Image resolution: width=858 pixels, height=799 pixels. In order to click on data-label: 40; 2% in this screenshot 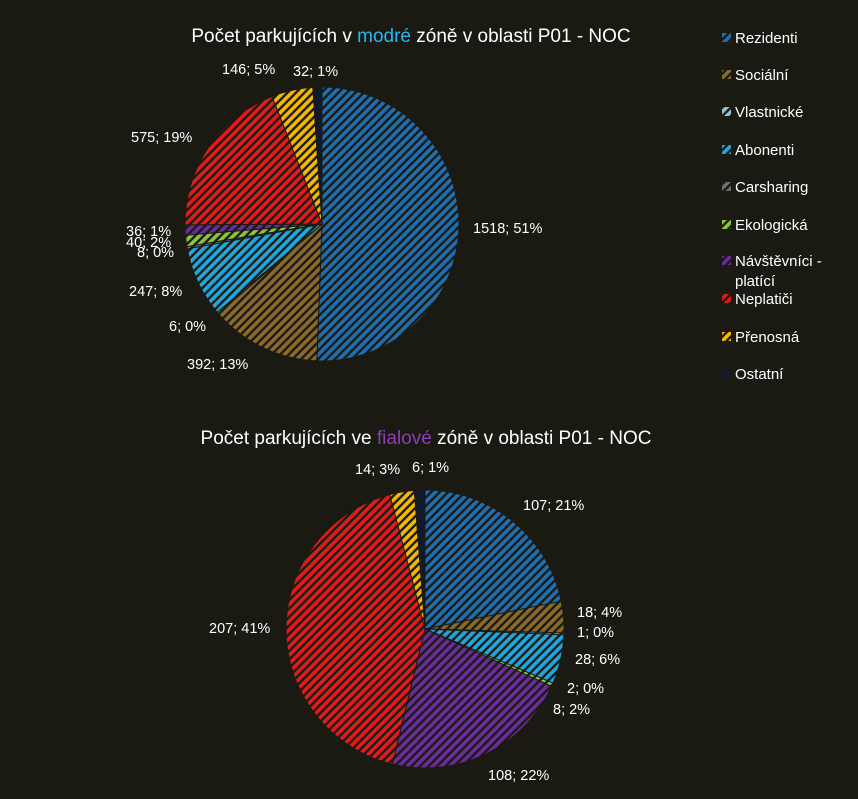, I will do `click(148, 243)`.